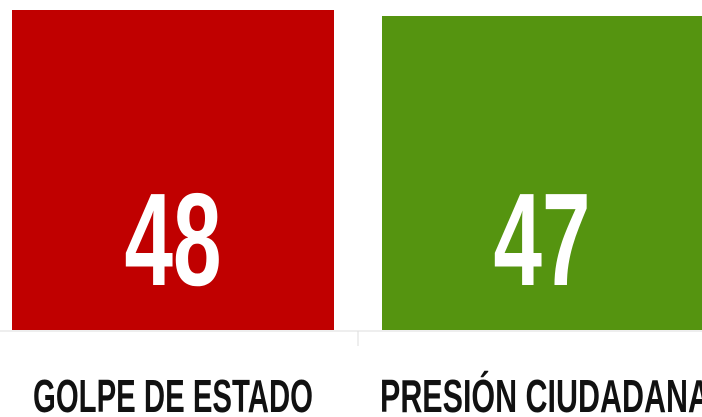  Describe the element at coordinates (173, 239) in the screenshot. I see `card-value: 48` at that location.